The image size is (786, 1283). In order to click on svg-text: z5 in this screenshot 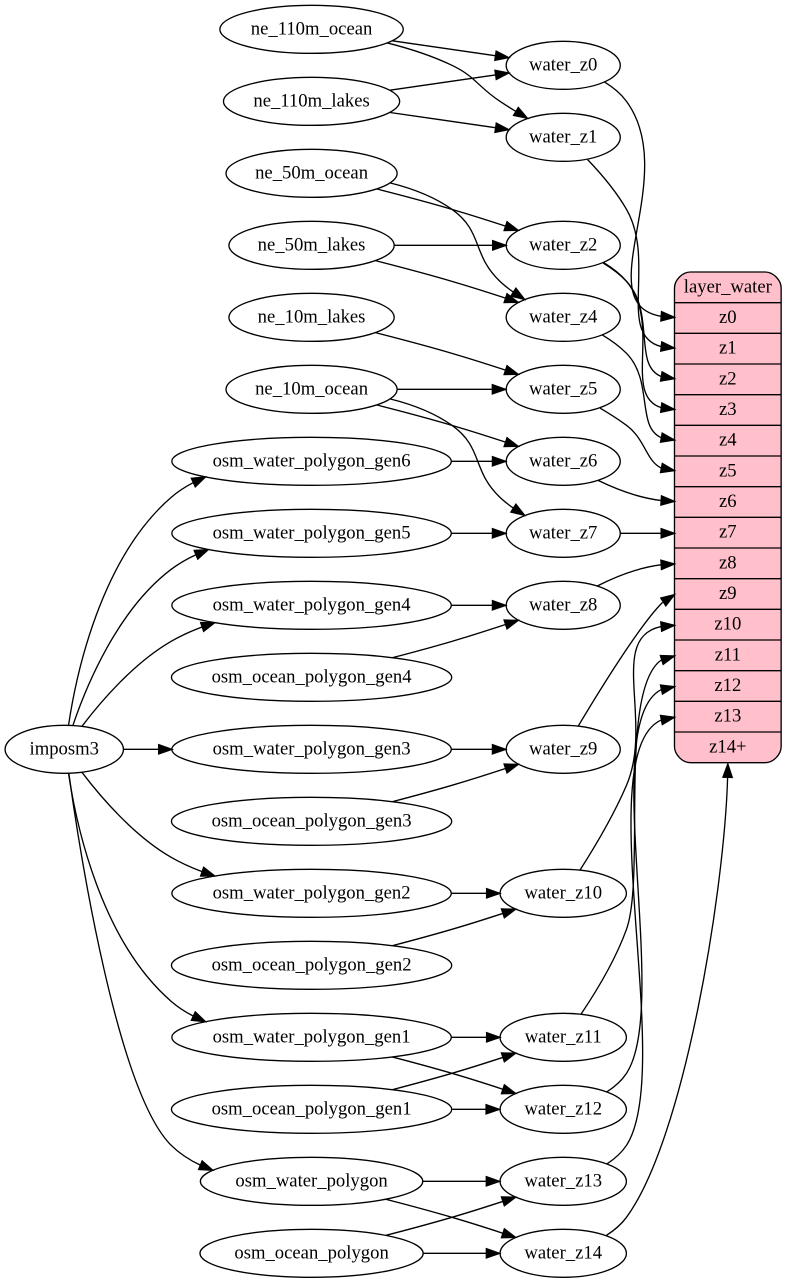, I will do `click(728, 470)`.